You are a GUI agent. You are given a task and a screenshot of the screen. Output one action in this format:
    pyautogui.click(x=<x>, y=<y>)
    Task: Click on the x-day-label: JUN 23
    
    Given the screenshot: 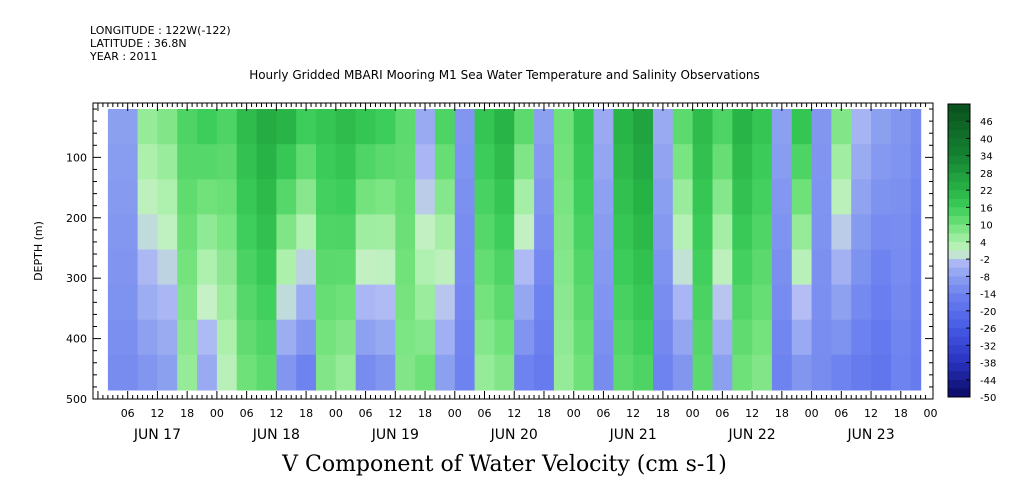 What is the action you would take?
    pyautogui.click(x=870, y=435)
    